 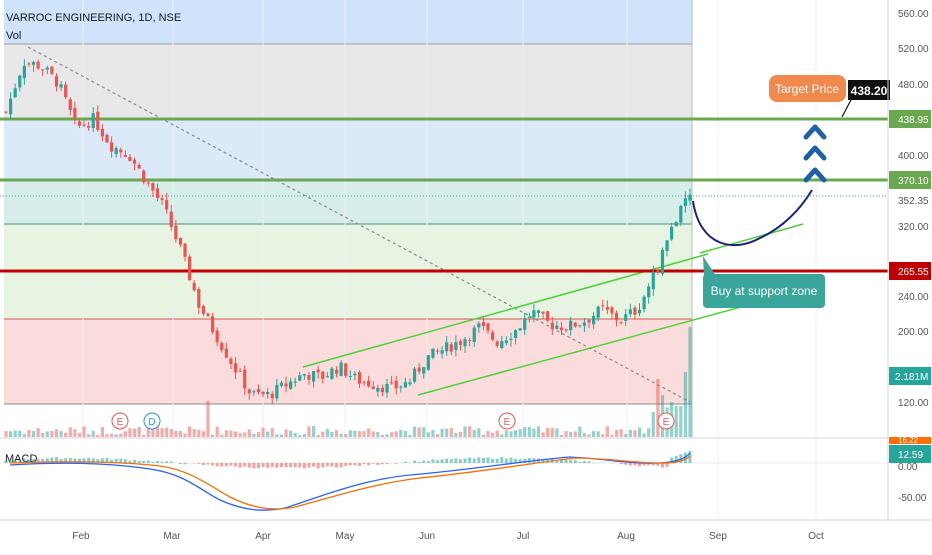 What do you see at coordinates (913, 49) in the screenshot?
I see `price-tick: 520.00` at bounding box center [913, 49].